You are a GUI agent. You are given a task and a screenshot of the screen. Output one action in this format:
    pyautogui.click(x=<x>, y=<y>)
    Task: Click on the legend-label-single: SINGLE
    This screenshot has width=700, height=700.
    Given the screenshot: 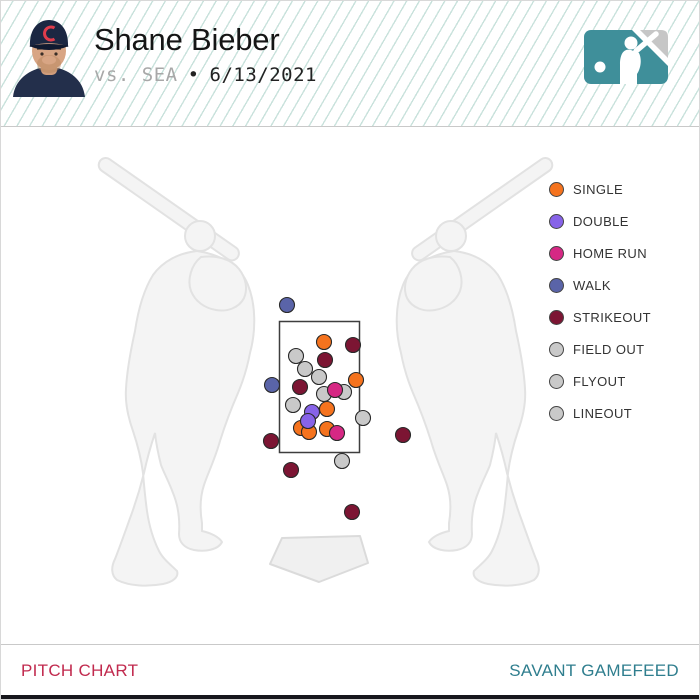 What is the action you would take?
    pyautogui.click(x=598, y=189)
    